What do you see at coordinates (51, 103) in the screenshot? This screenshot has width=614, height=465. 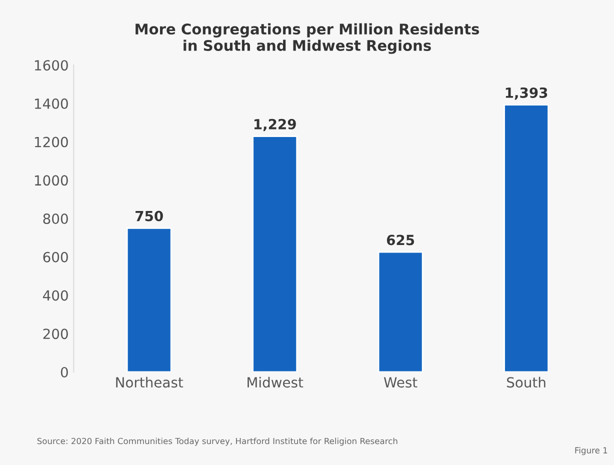 I see `y-tick-label: 1400` at bounding box center [51, 103].